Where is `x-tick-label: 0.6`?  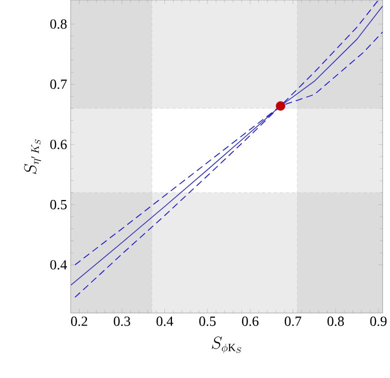
x-tick-label: 0.6 is located at coordinates (250, 321).